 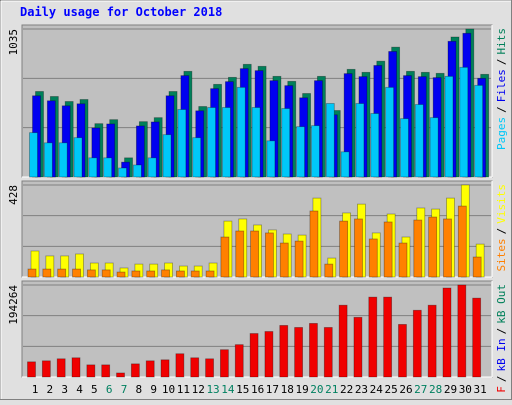 What do you see at coordinates (501, 204) in the screenshot?
I see `legend-entry: Visits` at bounding box center [501, 204].